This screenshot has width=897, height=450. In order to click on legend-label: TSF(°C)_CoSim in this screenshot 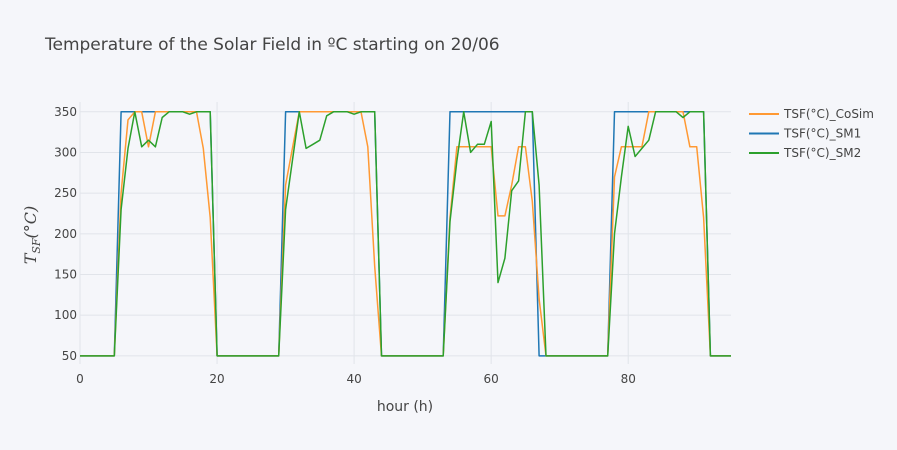, I will do `click(828, 114)`.